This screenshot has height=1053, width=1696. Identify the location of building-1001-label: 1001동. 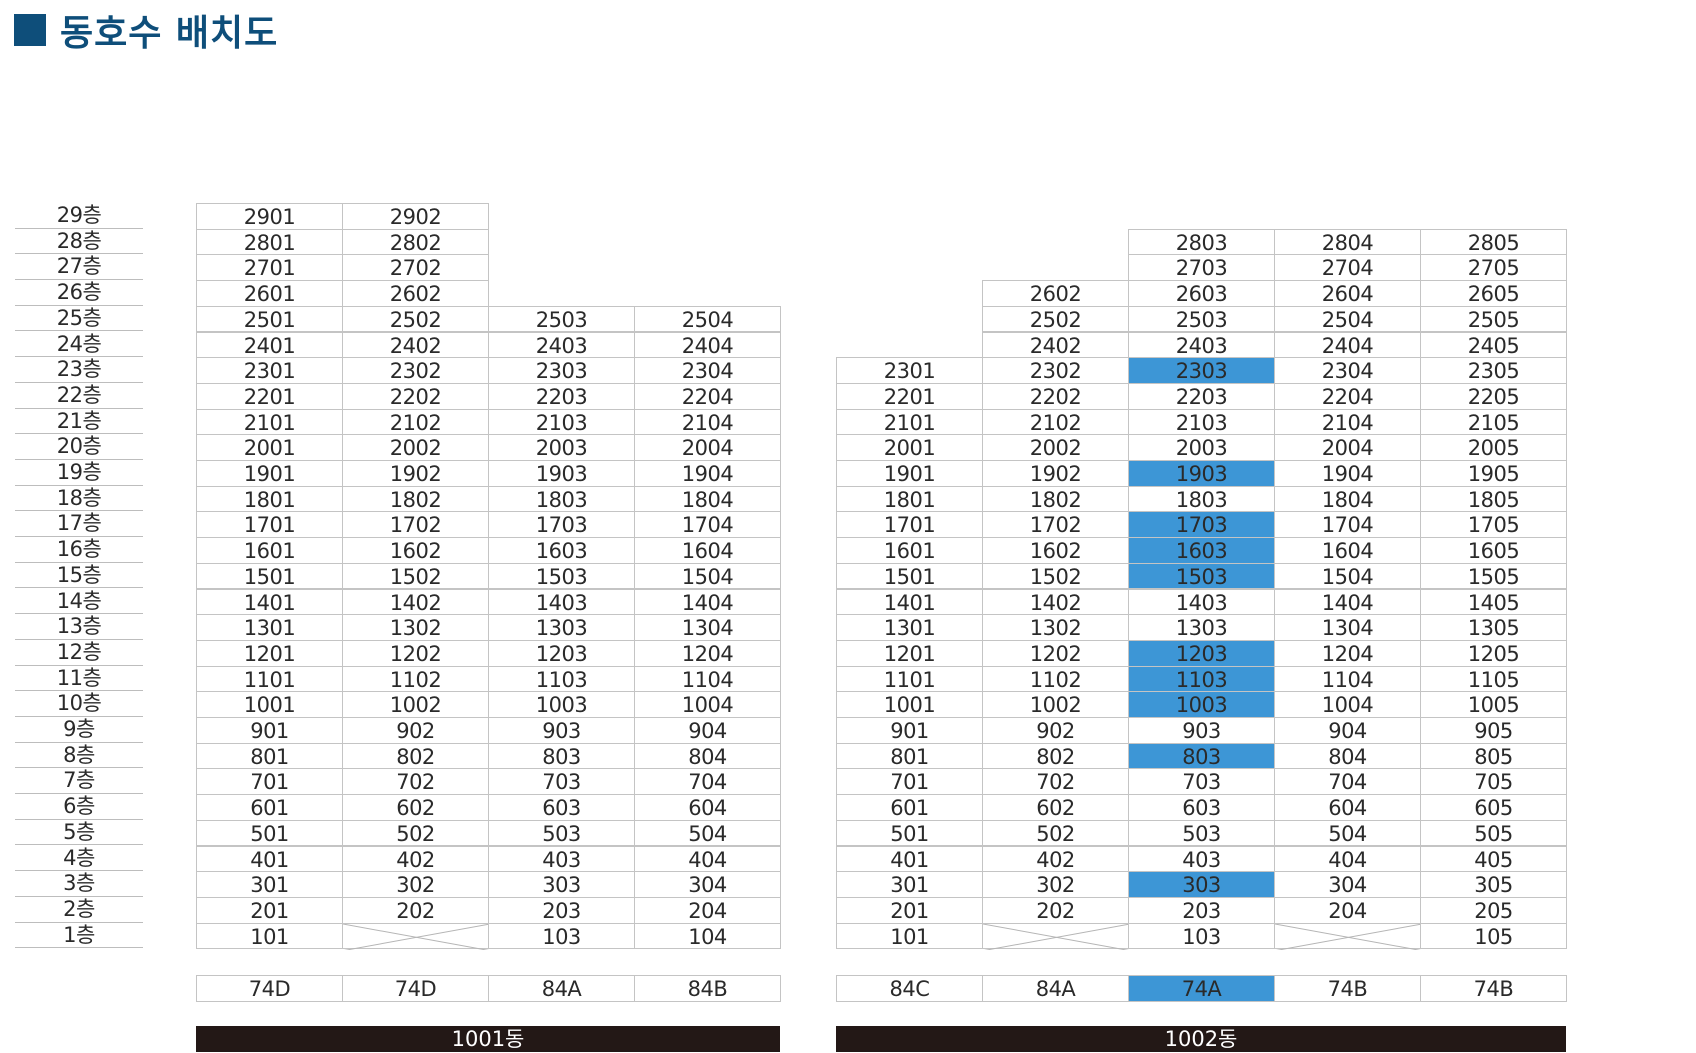
(488, 1039).